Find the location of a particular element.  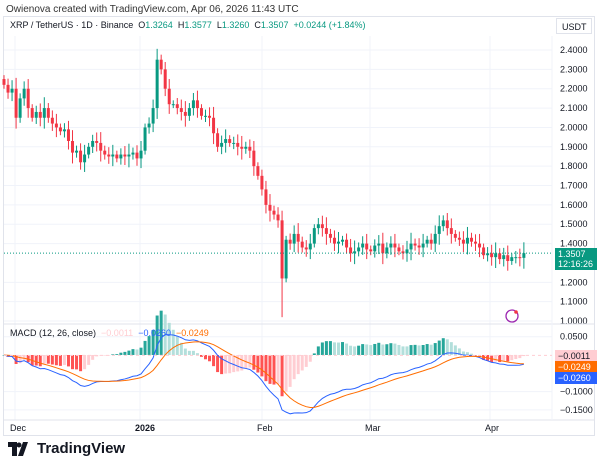

low-value: 1.3260 is located at coordinates (235, 25).